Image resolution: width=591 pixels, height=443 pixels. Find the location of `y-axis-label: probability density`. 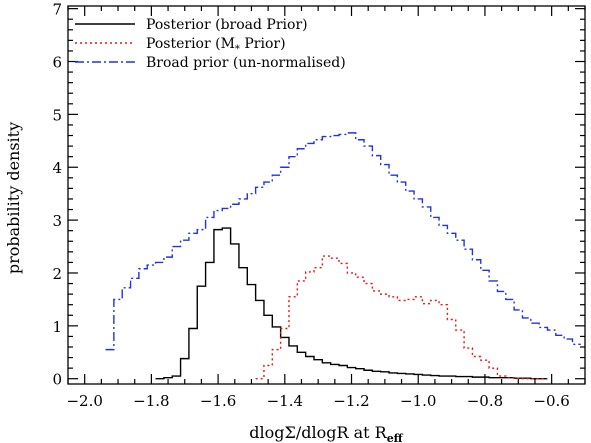

y-axis-label: probability density is located at coordinates (13, 198).